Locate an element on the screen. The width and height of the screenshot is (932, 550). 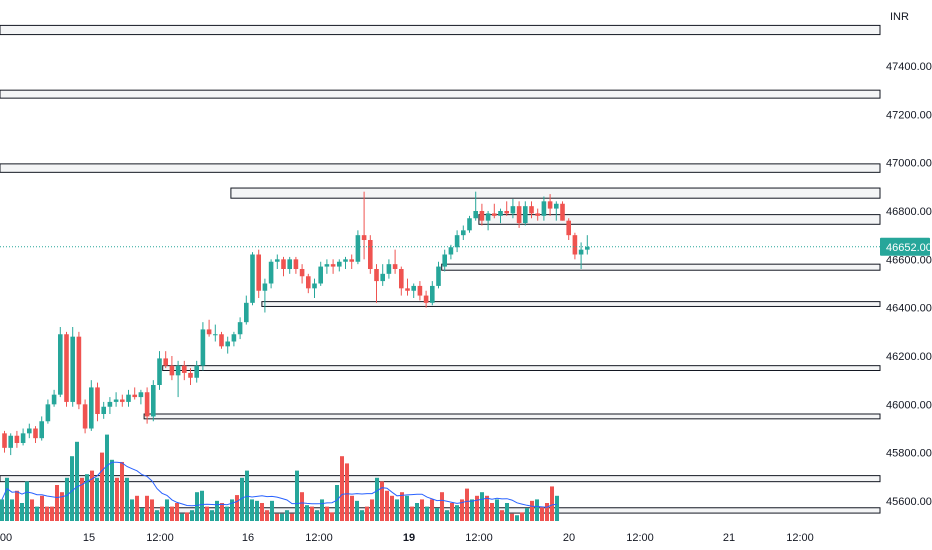
price-tick-label: 46600.00 is located at coordinates (909, 260).